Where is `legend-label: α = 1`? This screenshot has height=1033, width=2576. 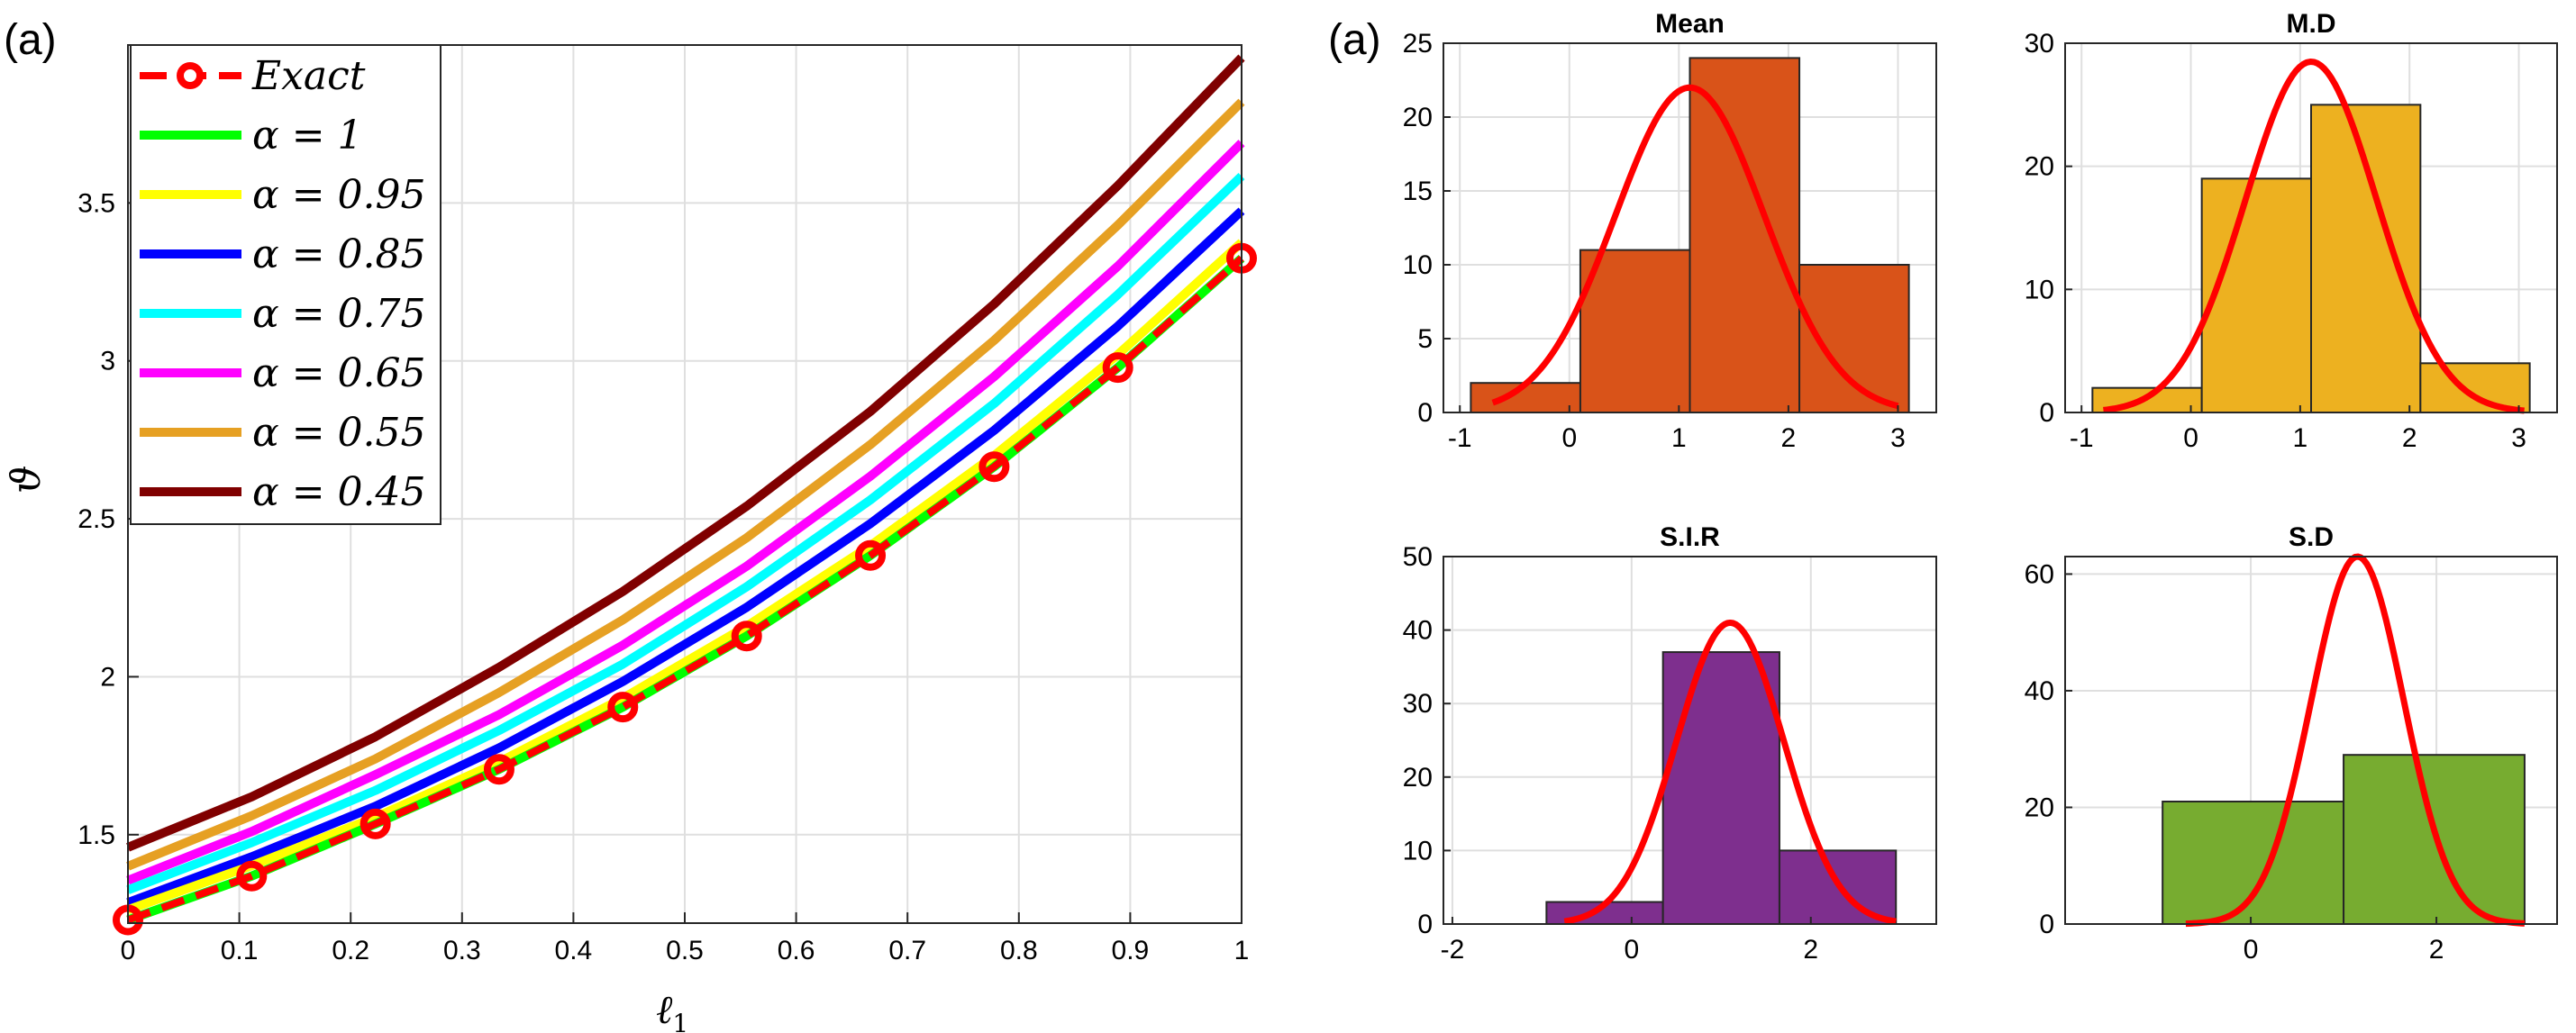 legend-label: α = 1 is located at coordinates (307, 136).